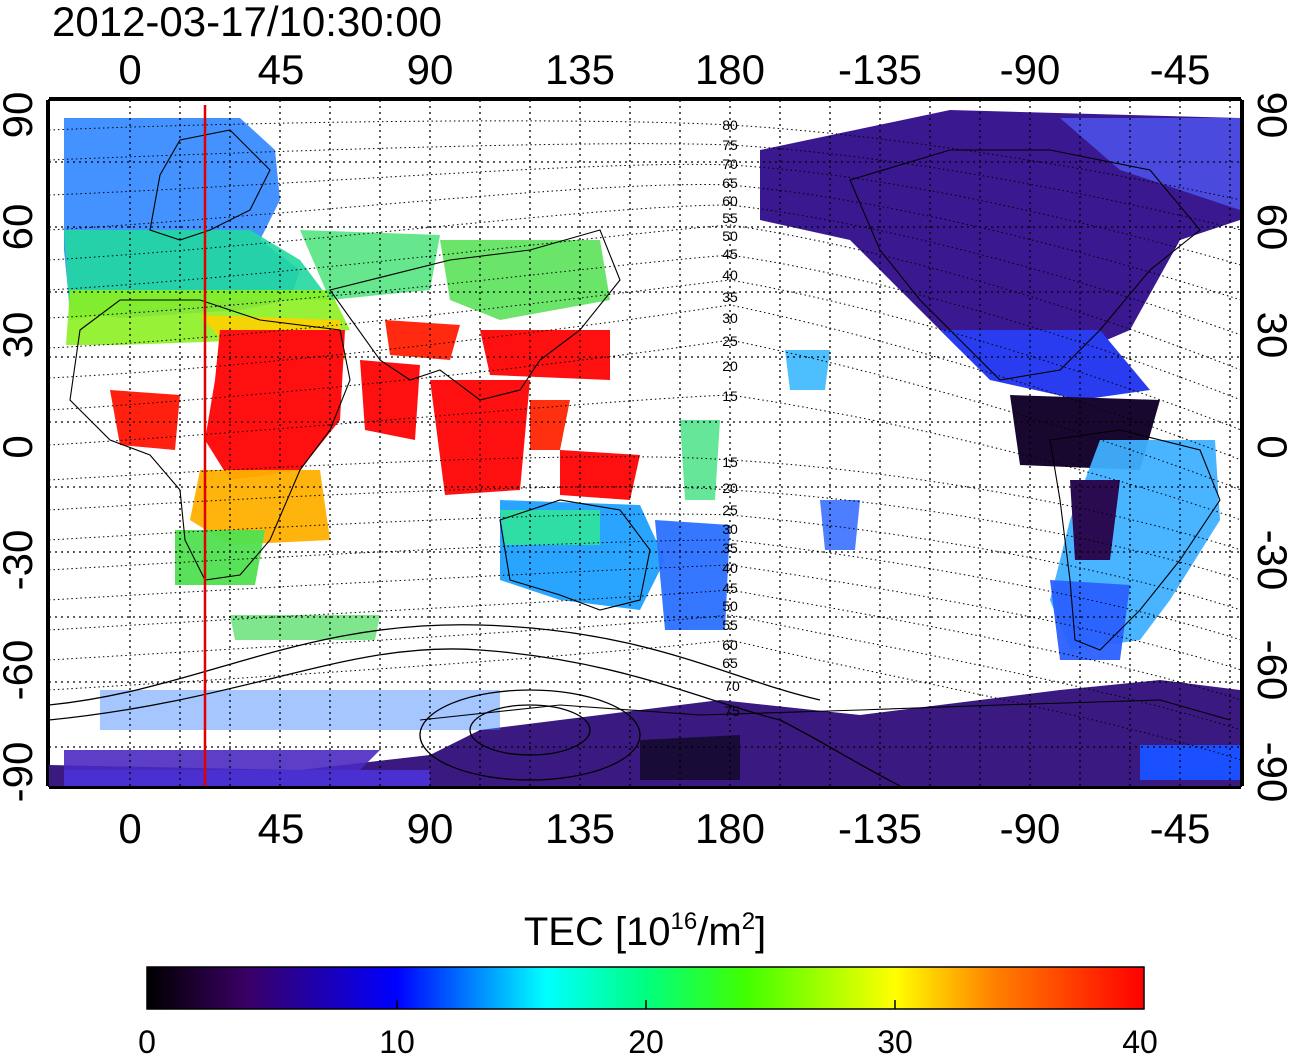 The width and height of the screenshot is (1292, 1057). Describe the element at coordinates (1270, 772) in the screenshot. I see `right-axis-label: -90` at that location.